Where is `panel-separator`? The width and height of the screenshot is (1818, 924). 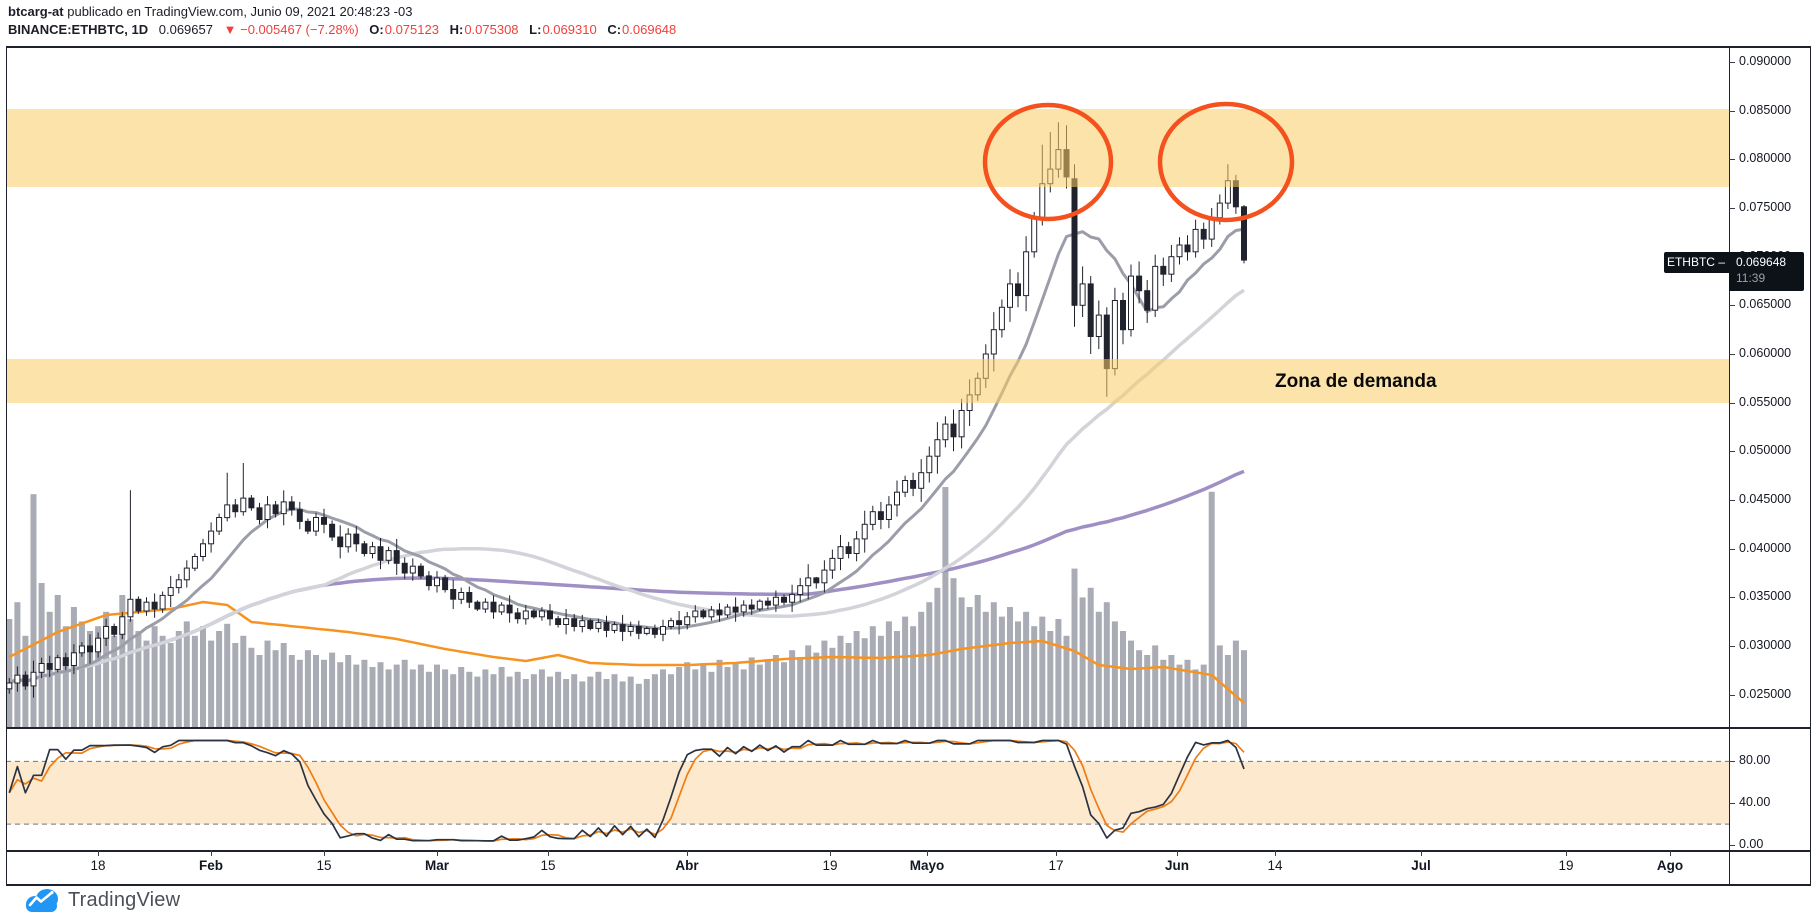 panel-separator is located at coordinates (908, 728).